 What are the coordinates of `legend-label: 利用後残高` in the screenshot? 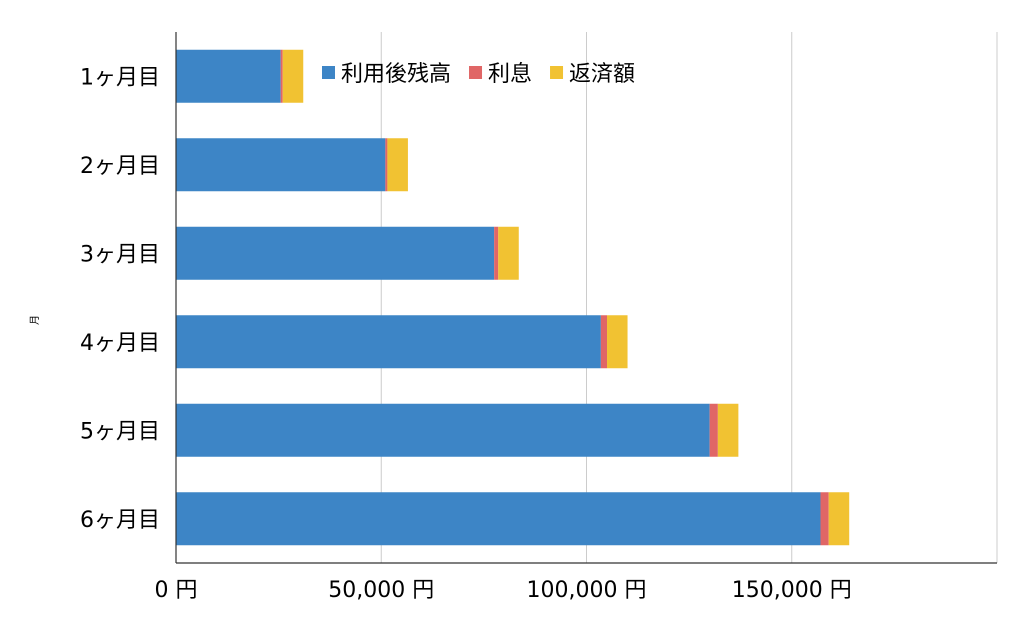 It's located at (396, 74).